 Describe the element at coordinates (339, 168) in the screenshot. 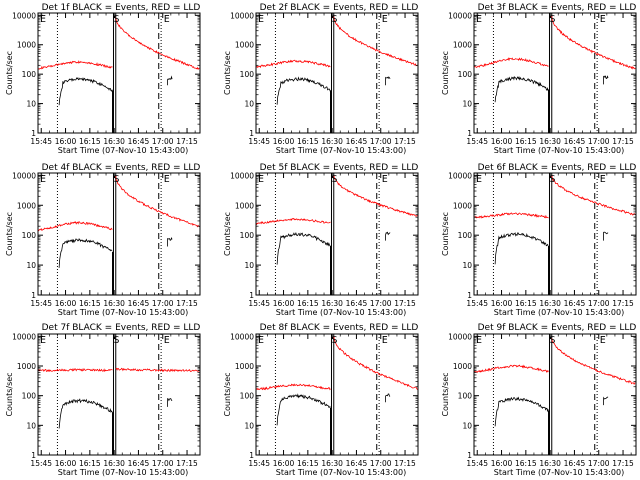

I see `panel-title: Det 5f BLACK = Events, RED = LLD` at that location.